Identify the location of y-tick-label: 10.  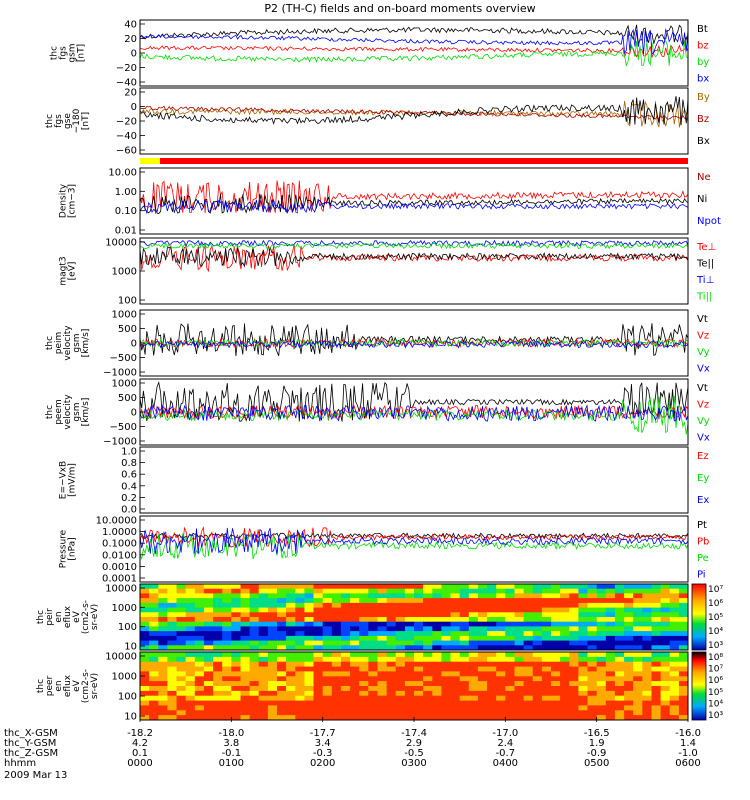
(130, 717).